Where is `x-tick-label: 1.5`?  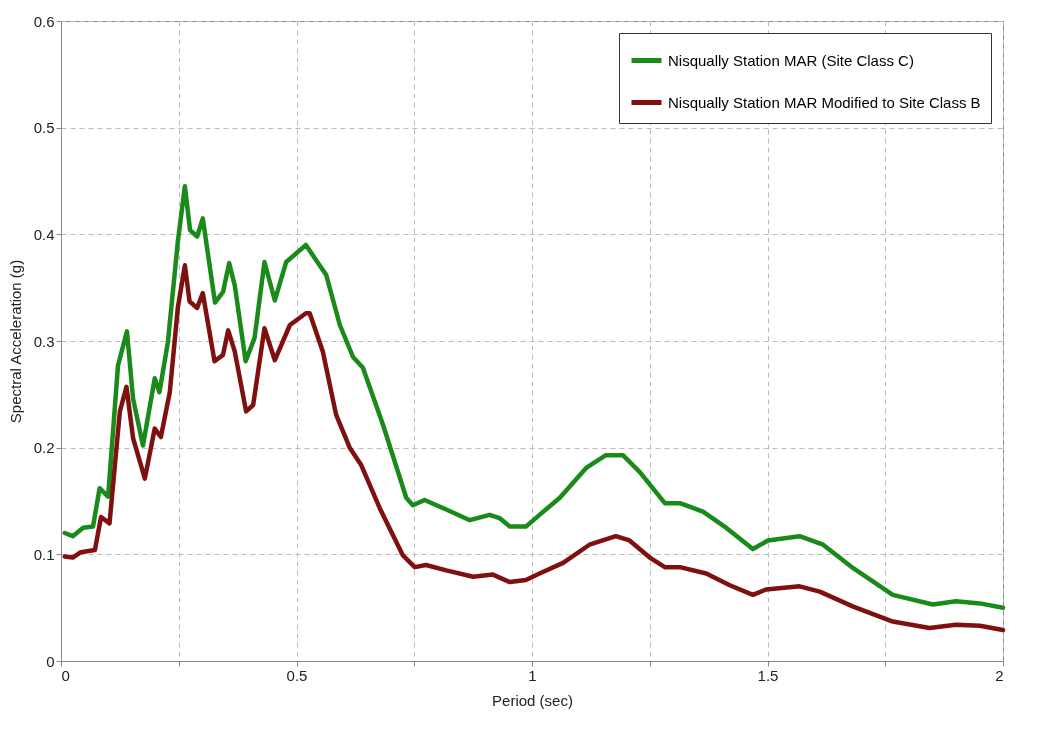 x-tick-label: 1.5 is located at coordinates (768, 675).